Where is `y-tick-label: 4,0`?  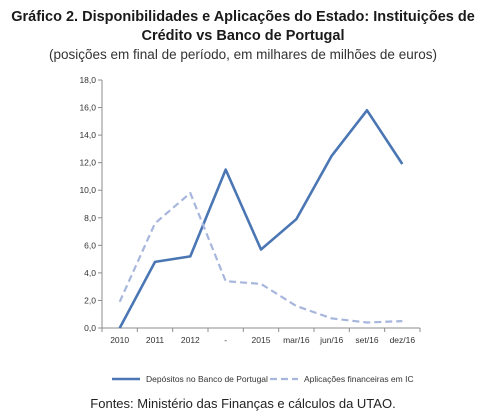
y-tick-label: 4,0 is located at coordinates (90, 273).